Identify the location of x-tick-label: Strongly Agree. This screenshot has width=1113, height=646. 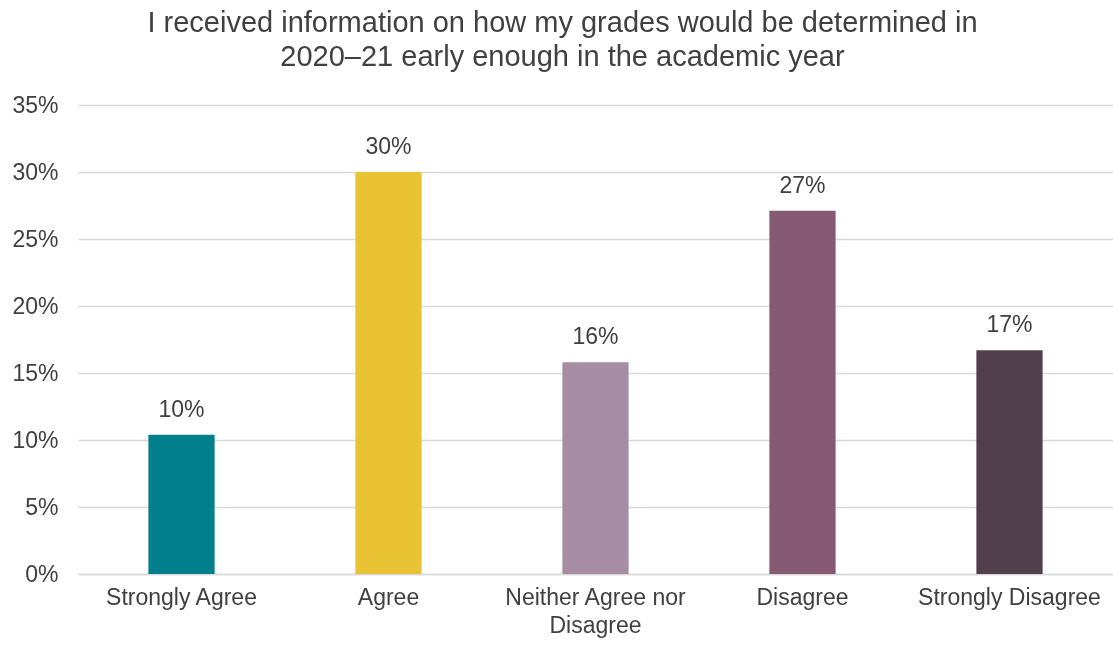
(181, 596).